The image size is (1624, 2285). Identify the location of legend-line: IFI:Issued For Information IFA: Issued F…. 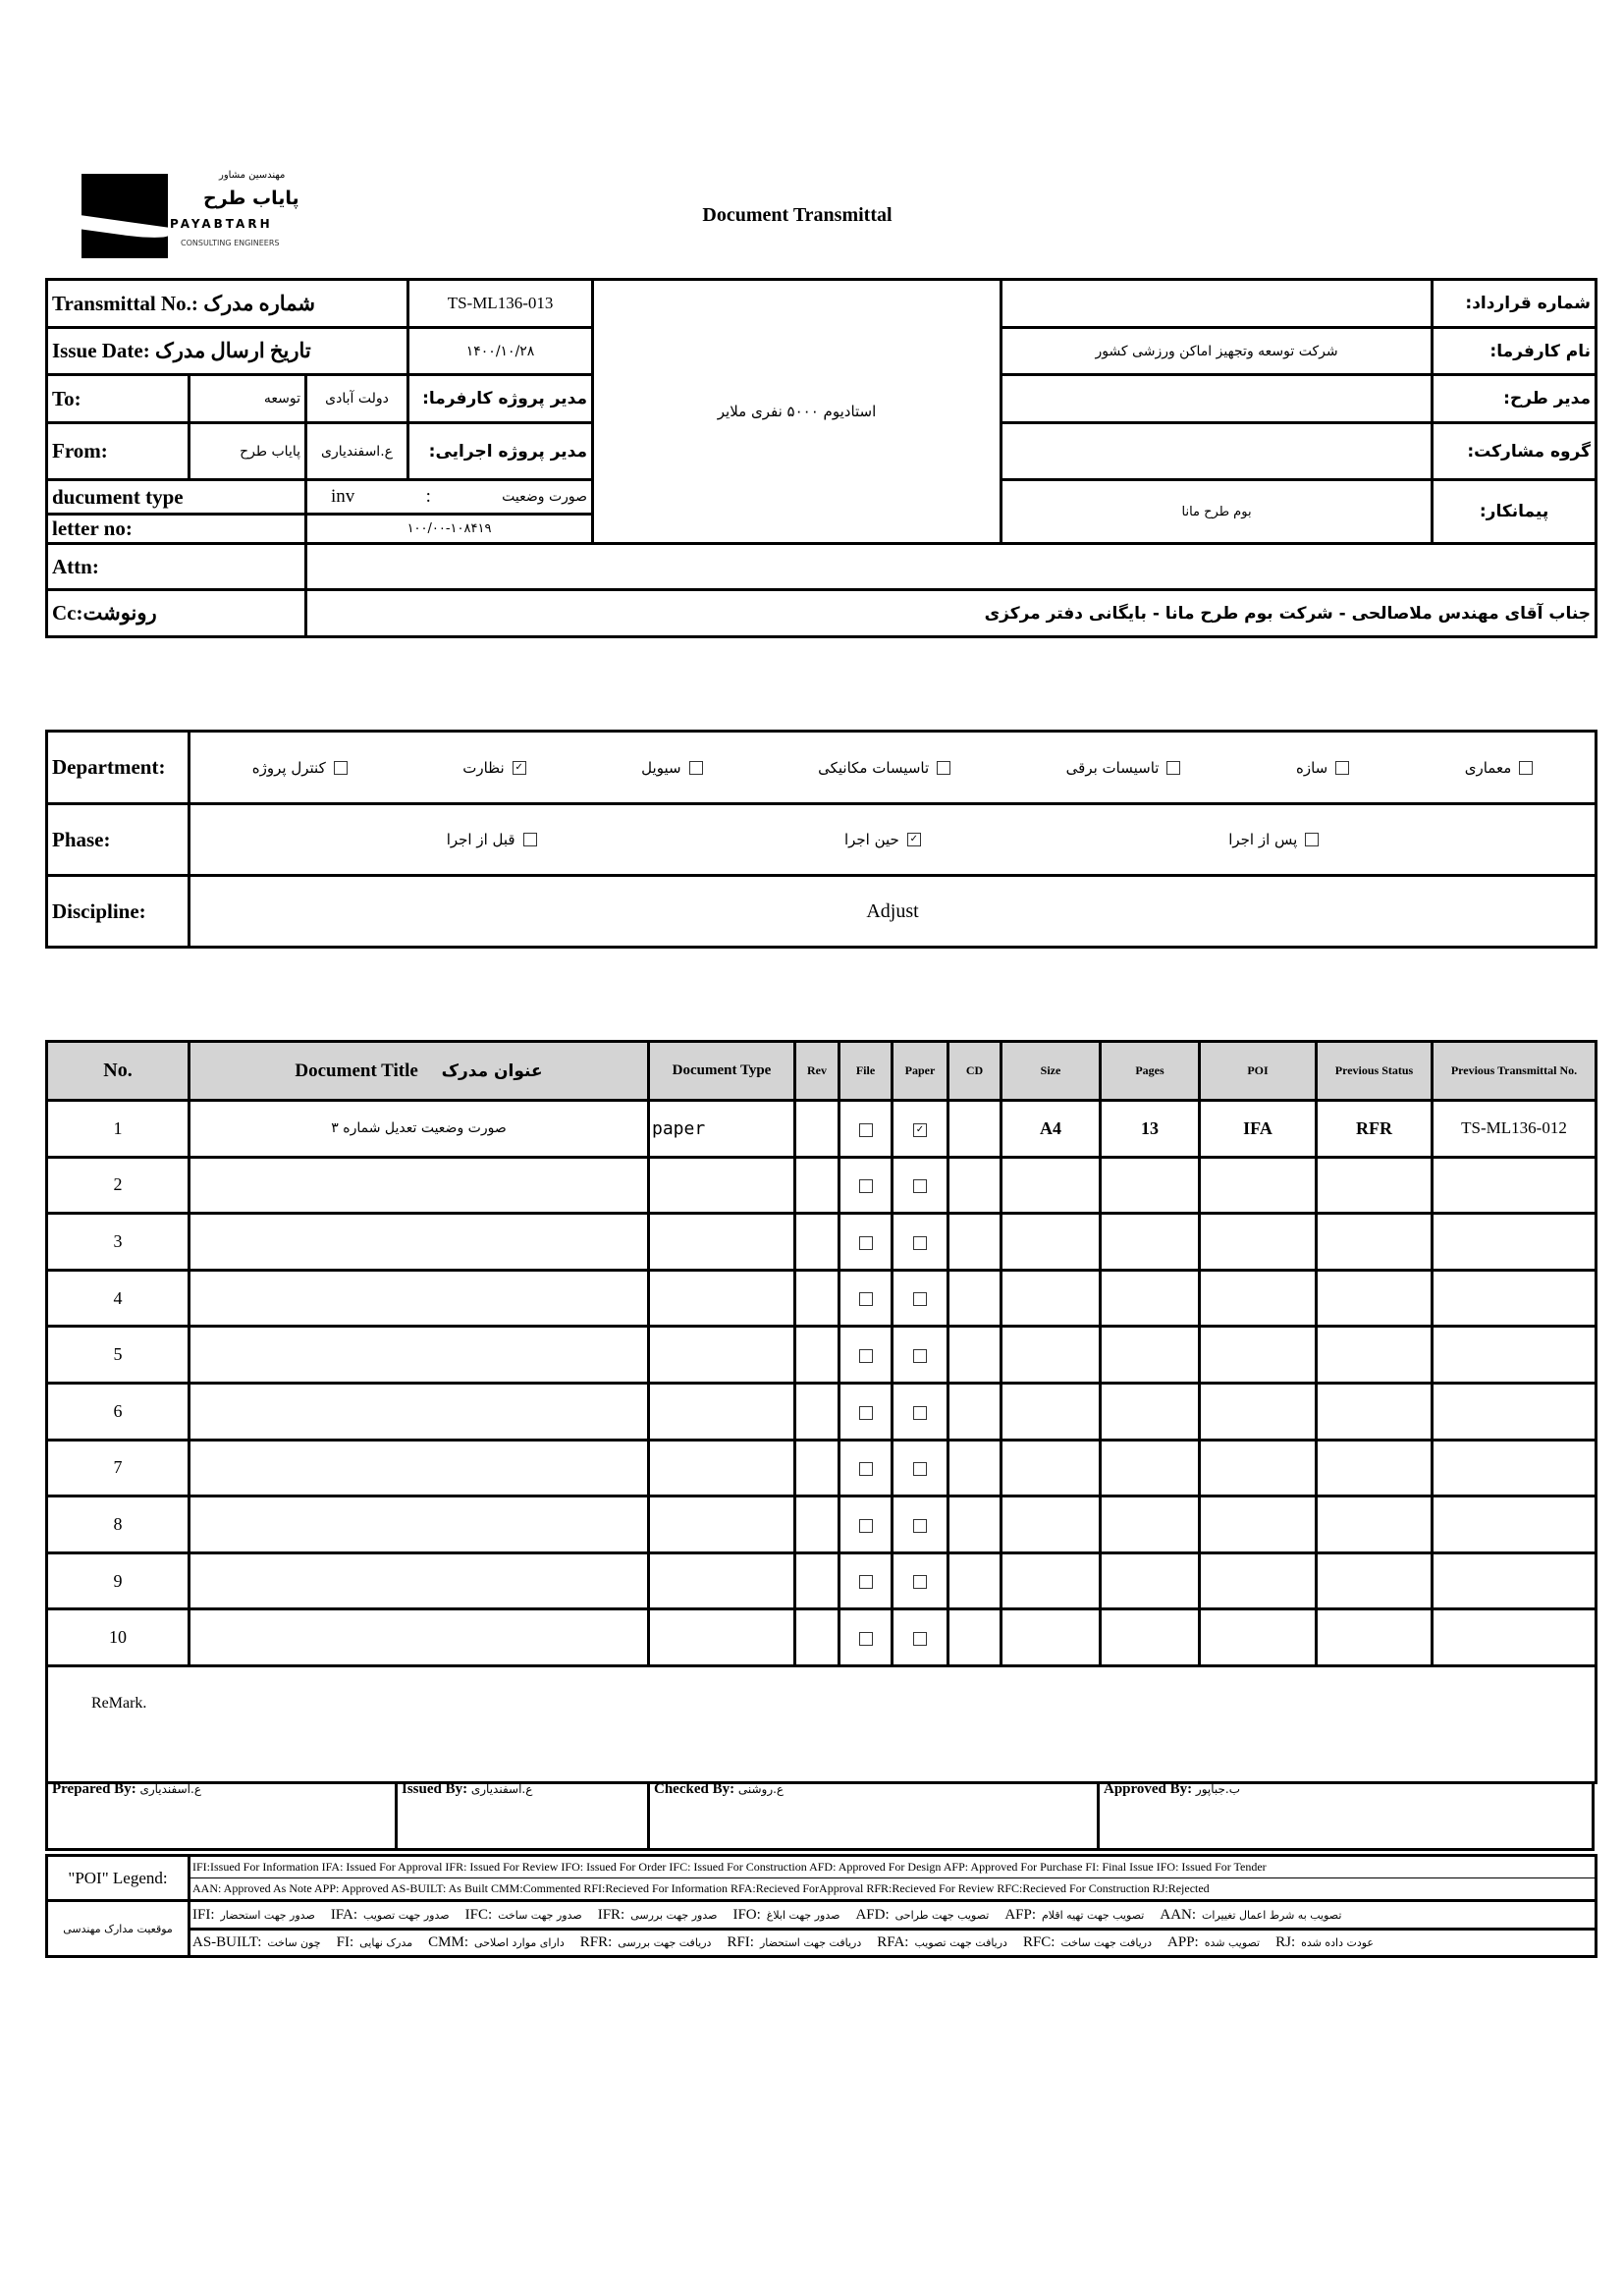
(892, 1866).